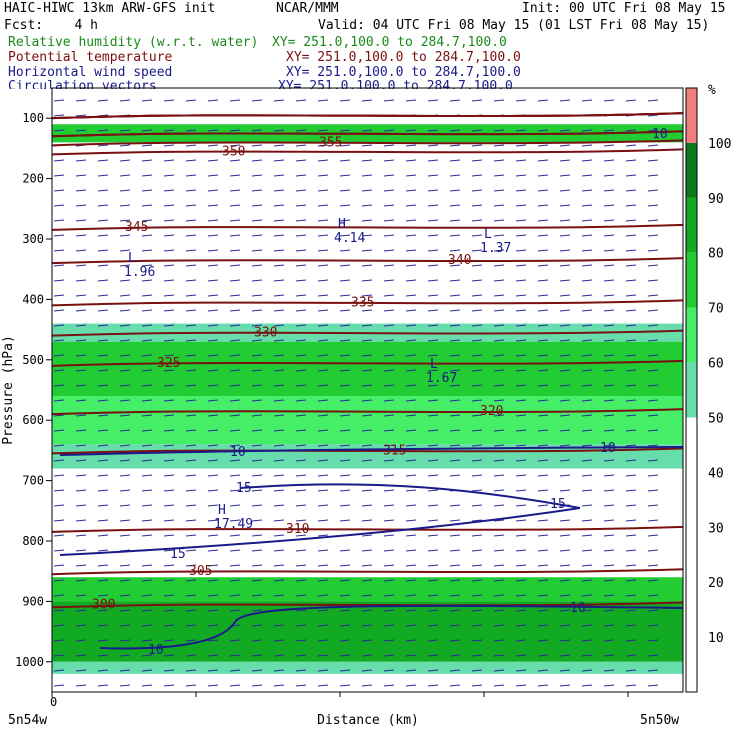  Describe the element at coordinates (110, 8) in the screenshot. I see `header-title: HAIC-HIWC 13km ARW-GFS init` at that location.